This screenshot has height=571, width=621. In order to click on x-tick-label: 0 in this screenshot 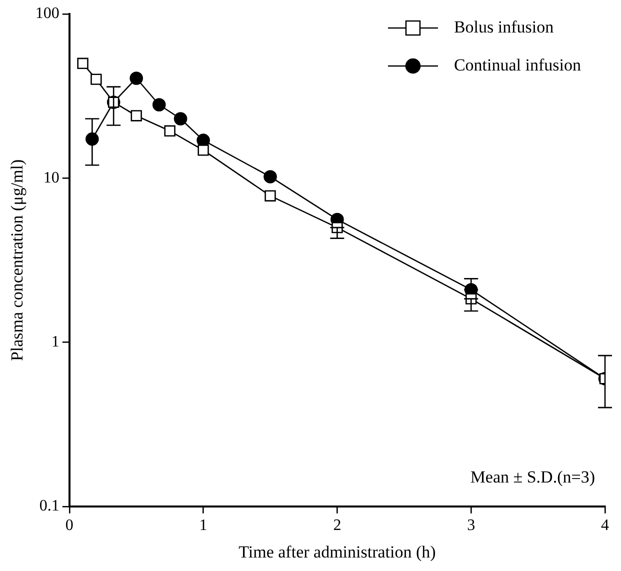, I will do `click(69, 525)`.